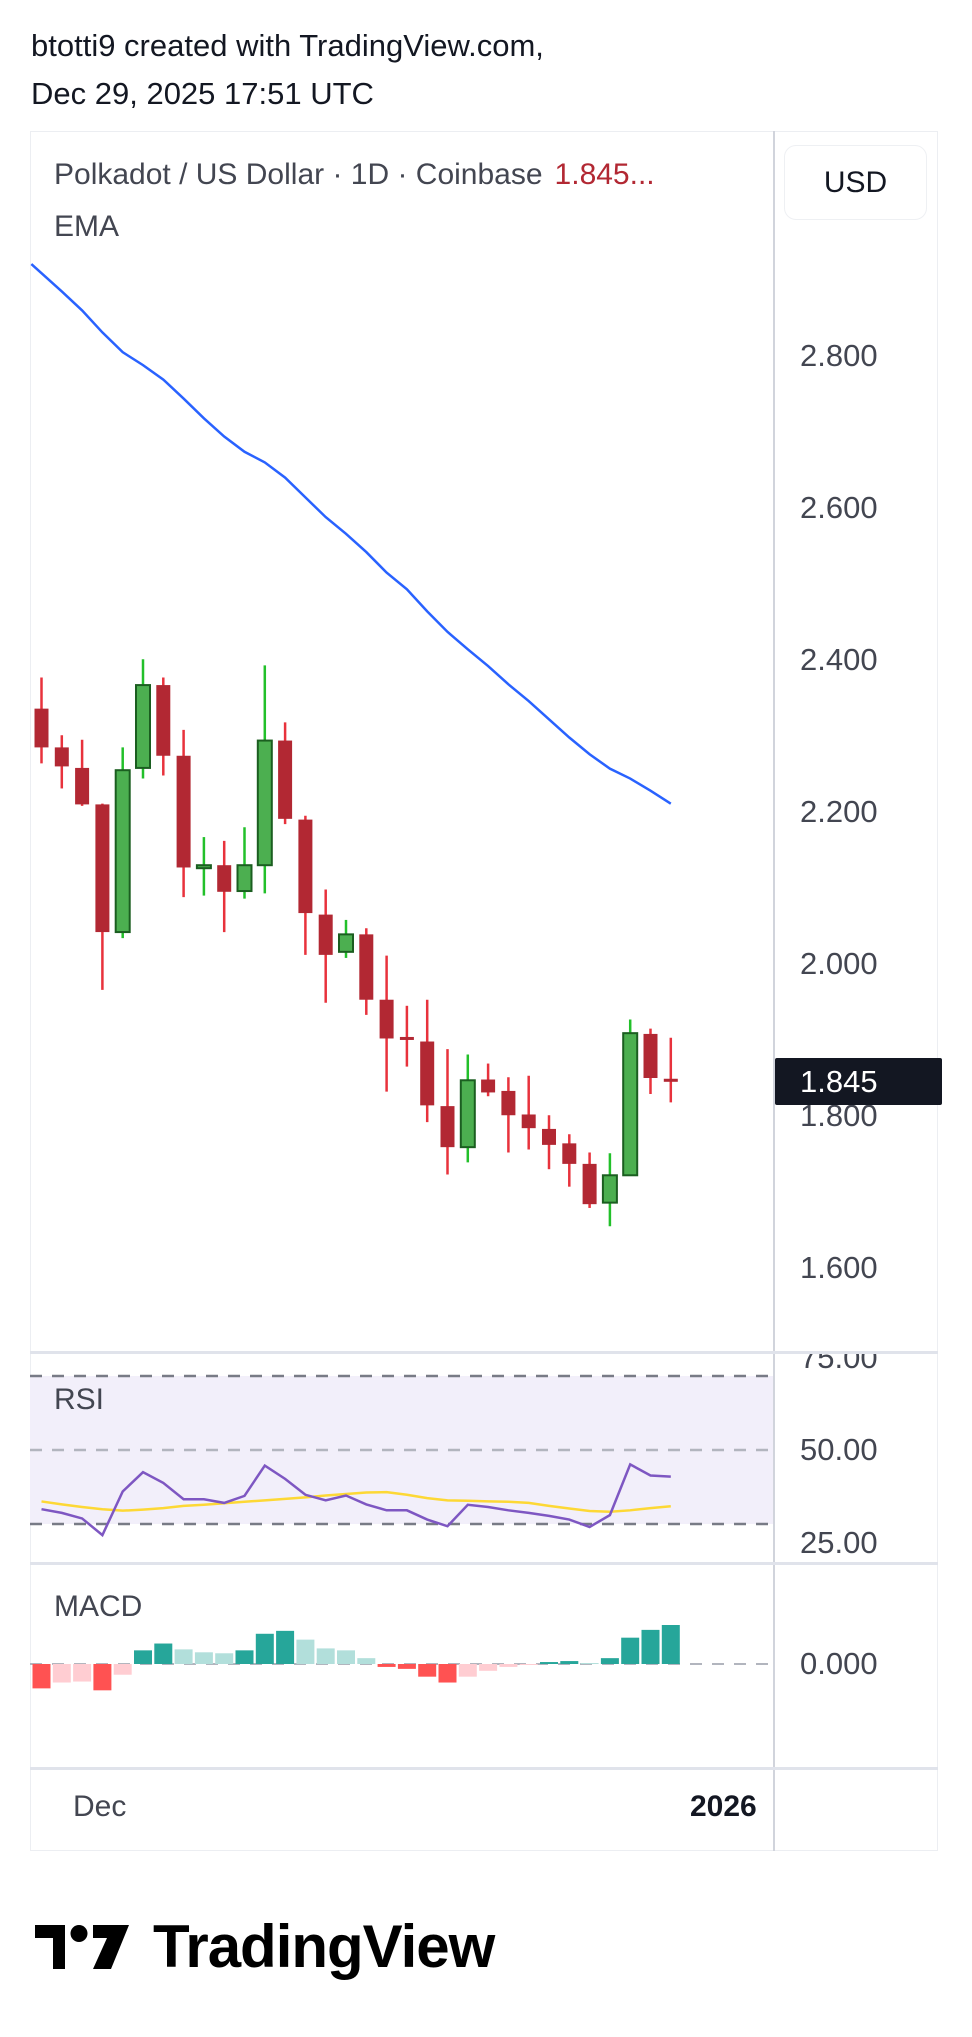  What do you see at coordinates (98, 1606) in the screenshot?
I see `macd-label: MACD` at bounding box center [98, 1606].